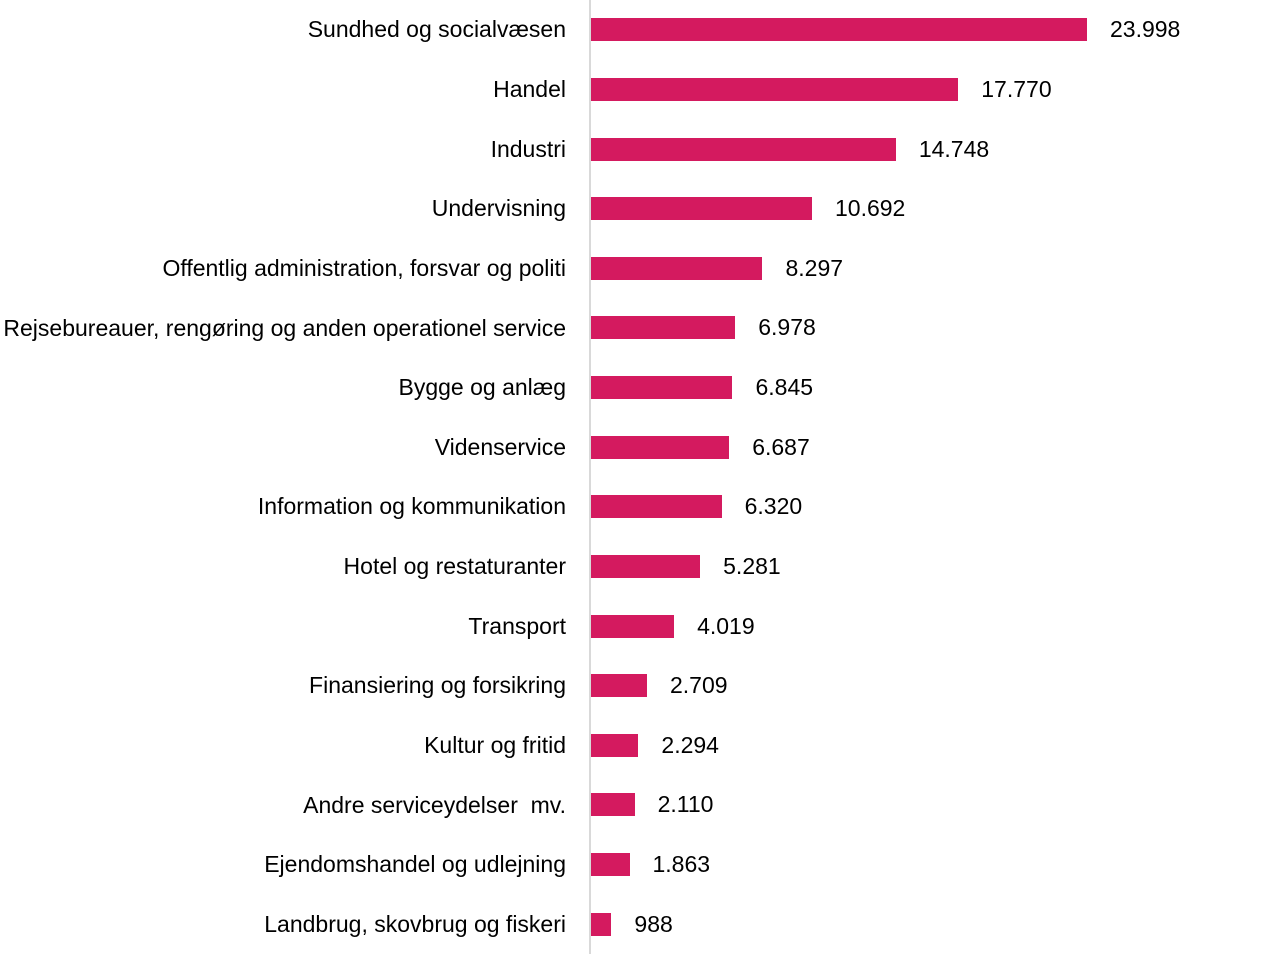 This screenshot has height=954, width=1279. What do you see at coordinates (934, 447) in the screenshot?
I see `bar-area: 6.687` at bounding box center [934, 447].